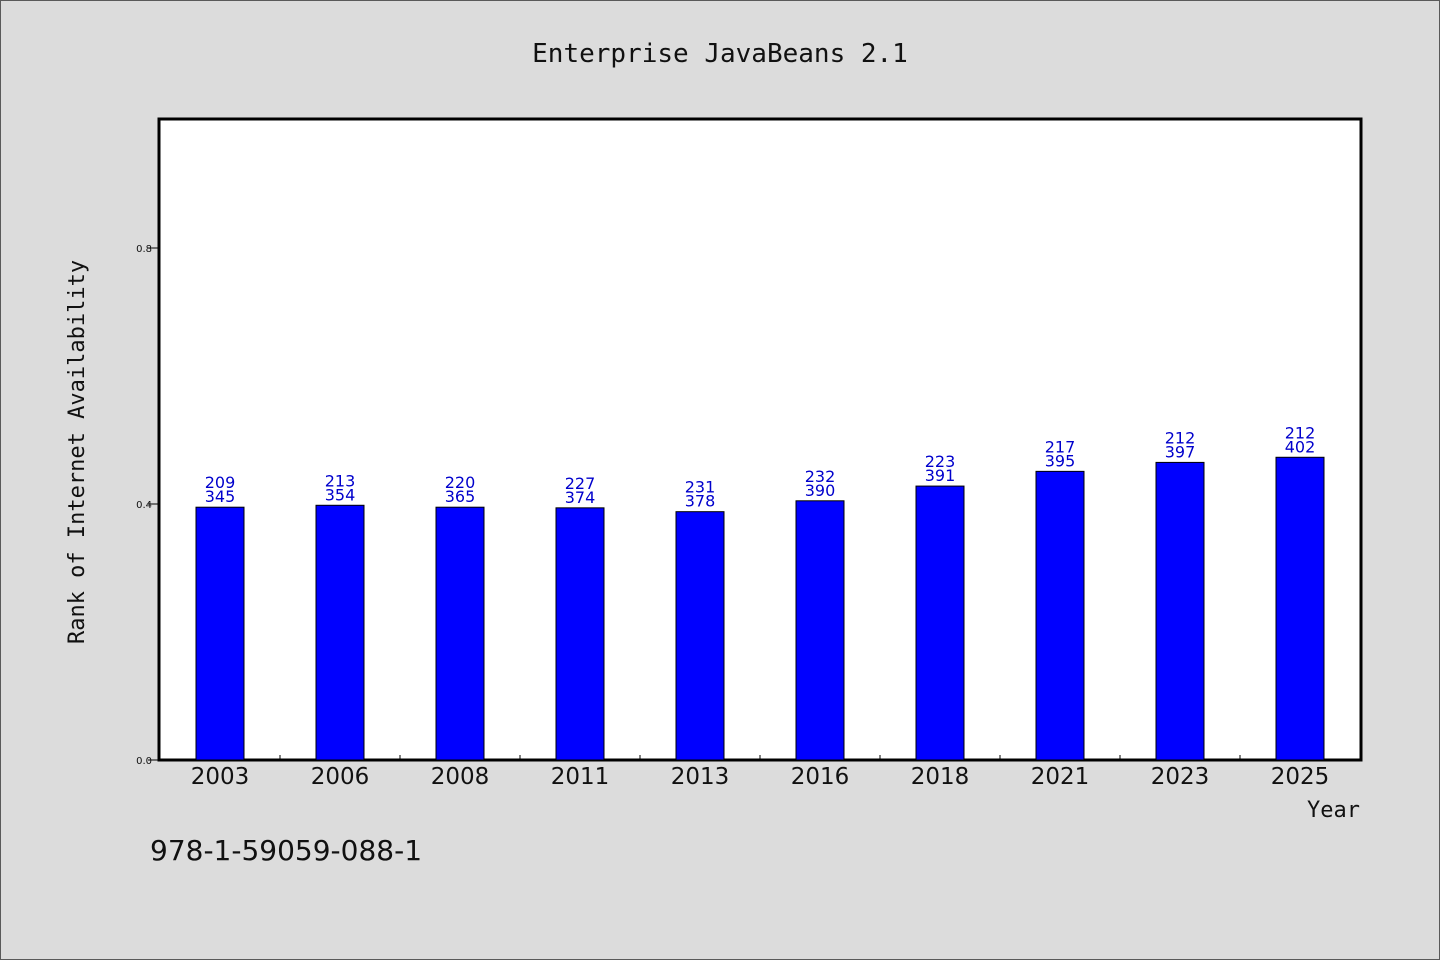 This screenshot has height=960, width=1440. Describe the element at coordinates (1180, 777) in the screenshot. I see `x-tick-label: 2023` at that location.